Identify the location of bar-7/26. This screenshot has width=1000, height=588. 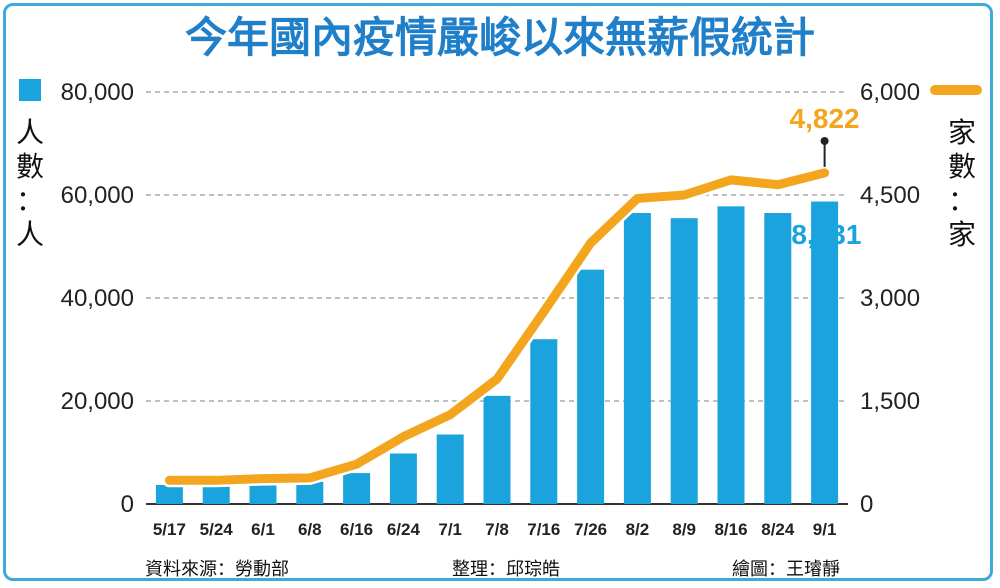
(591, 386).